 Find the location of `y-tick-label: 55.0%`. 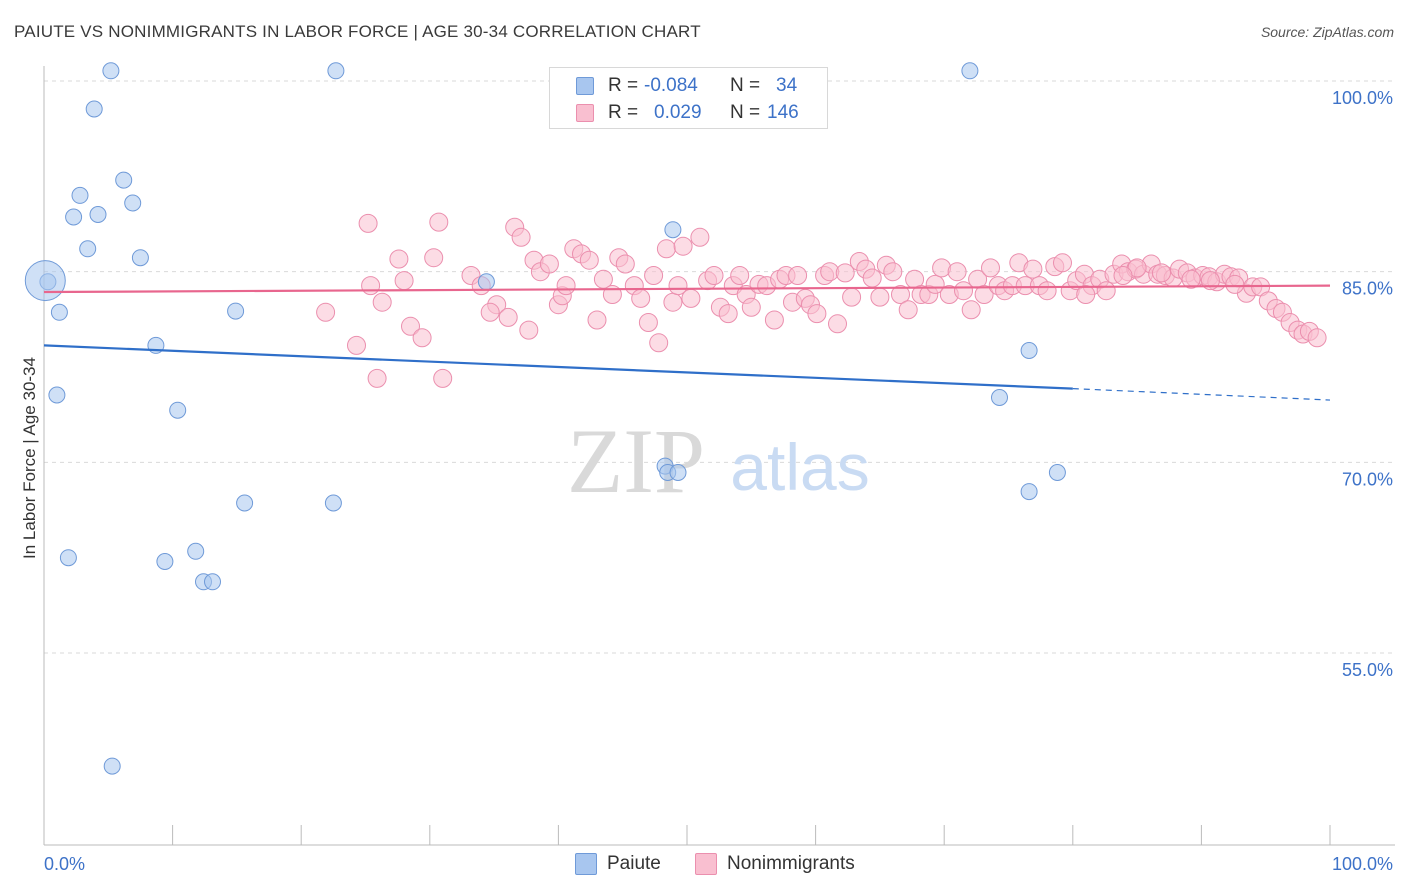

y-tick-label: 55.0% is located at coordinates (1367, 670).